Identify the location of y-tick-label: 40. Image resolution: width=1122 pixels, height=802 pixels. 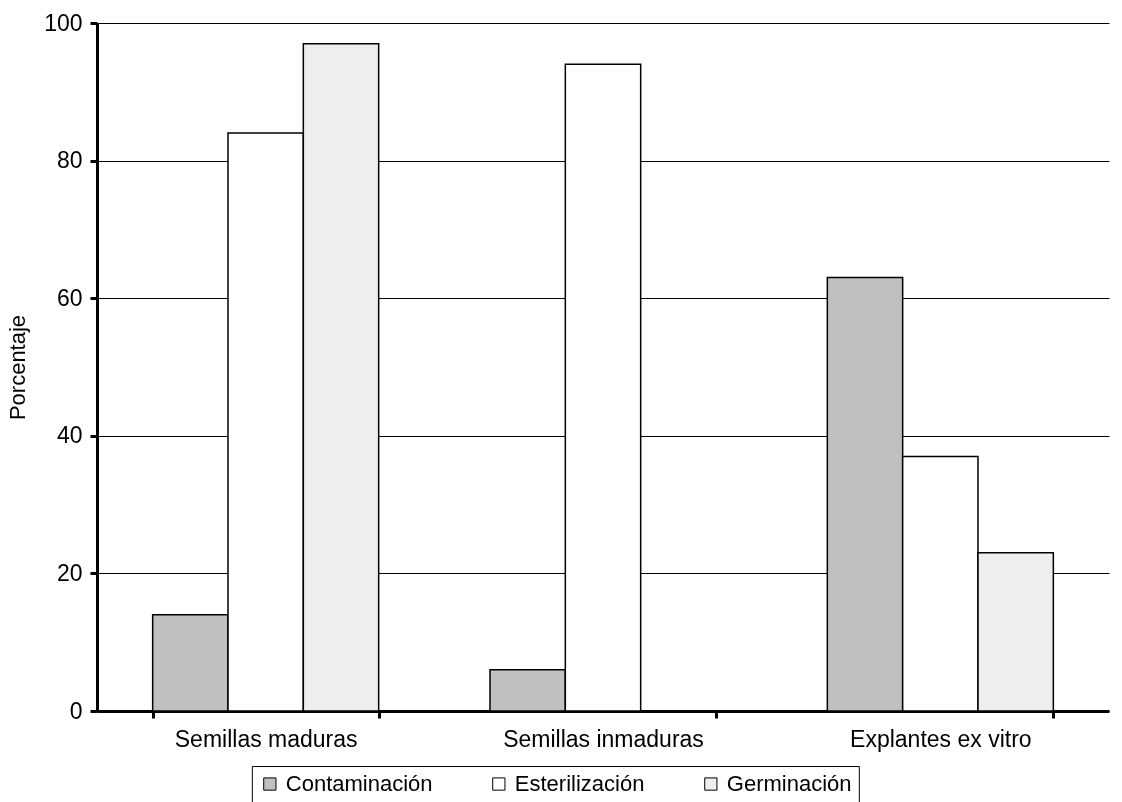
(69, 435).